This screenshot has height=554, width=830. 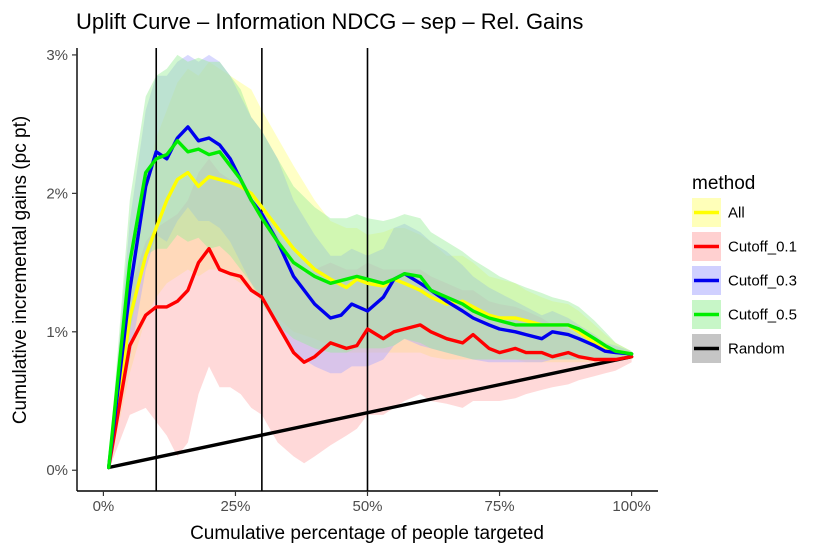 What do you see at coordinates (762, 247) in the screenshot?
I see `legend-label: Cutoff_0.1` at bounding box center [762, 247].